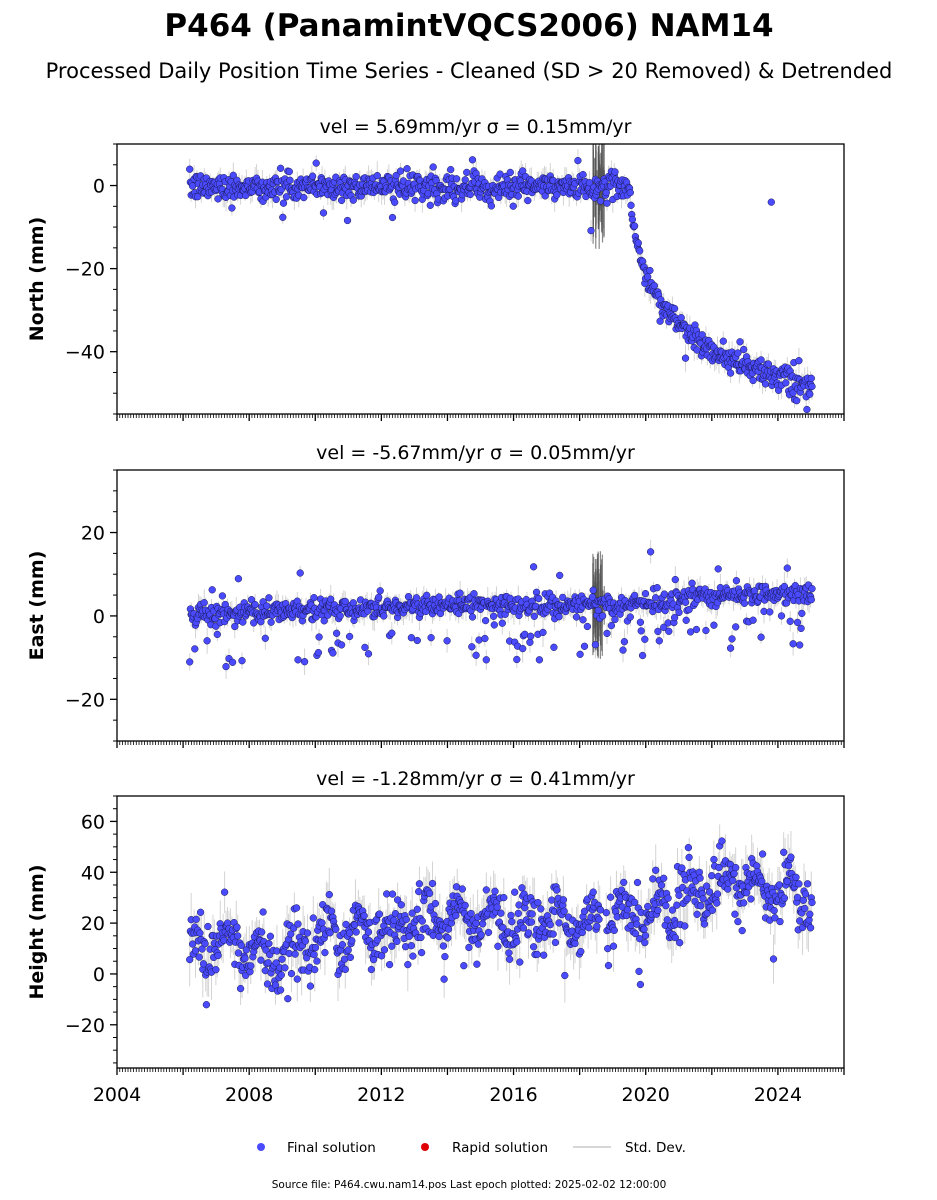 The width and height of the screenshot is (937, 1200). I want to click on y-tick-label: 60, so click(93, 822).